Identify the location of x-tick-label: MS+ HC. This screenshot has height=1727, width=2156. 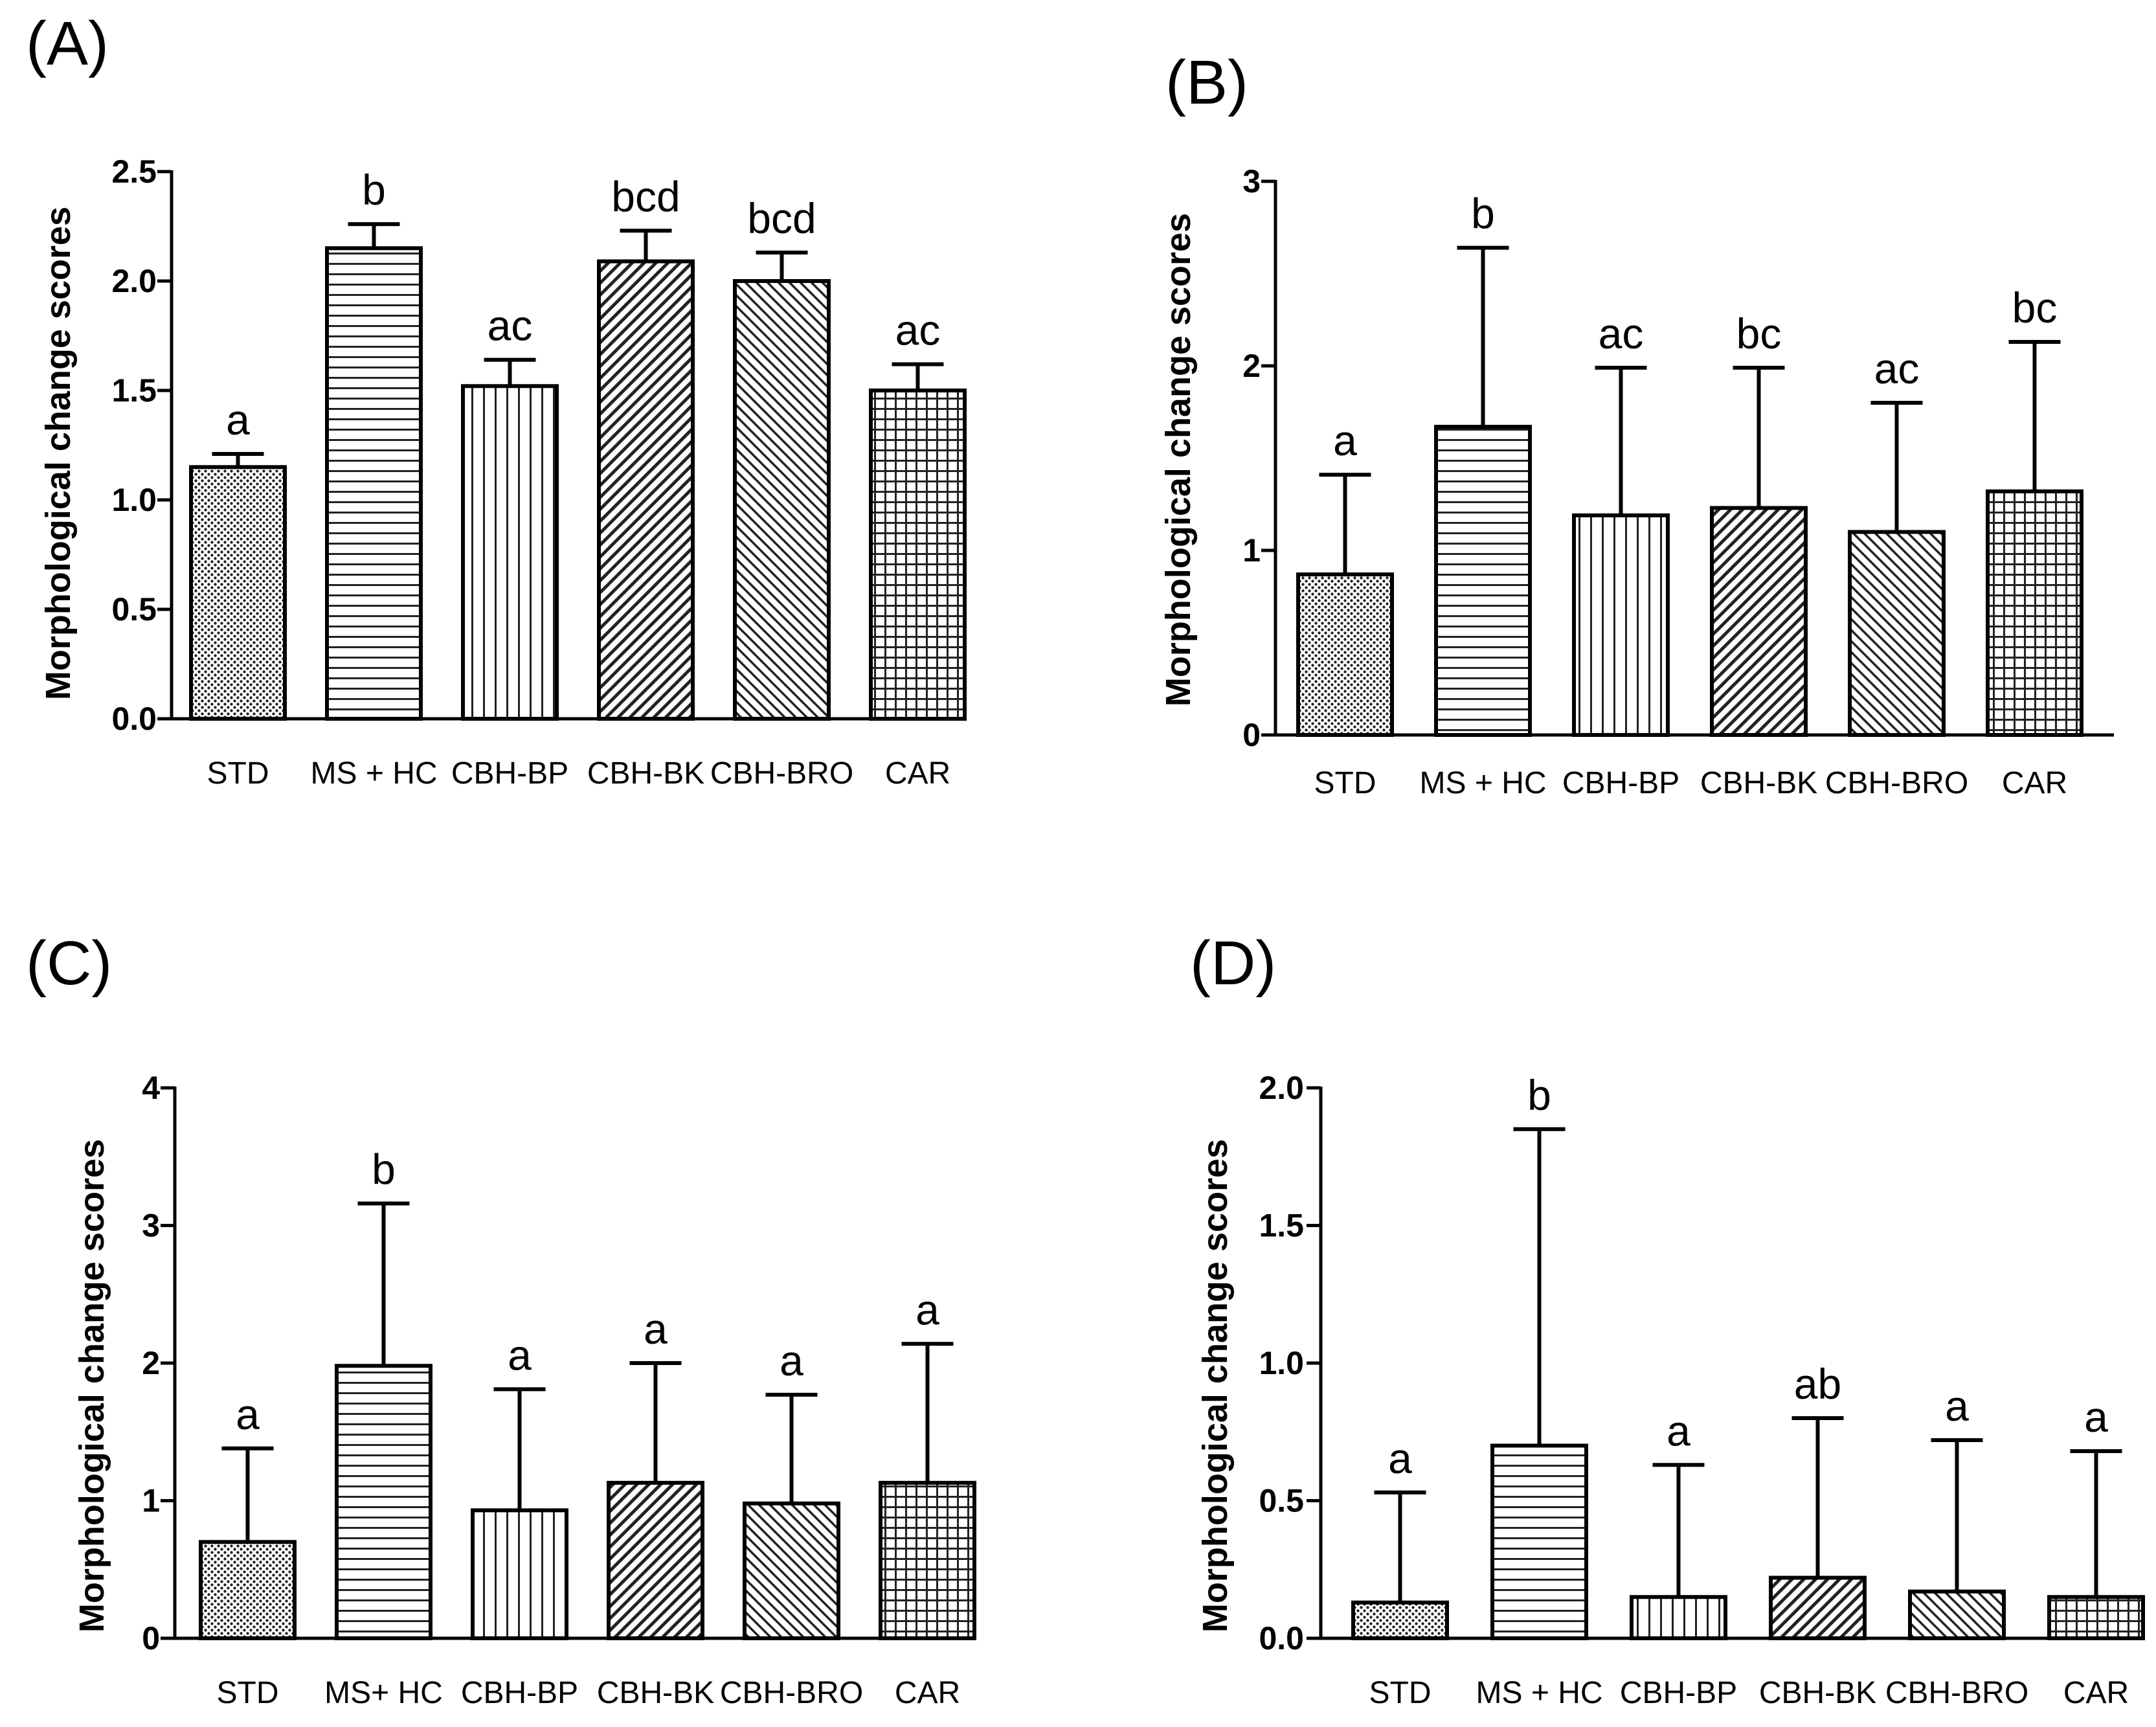
(383, 1693).